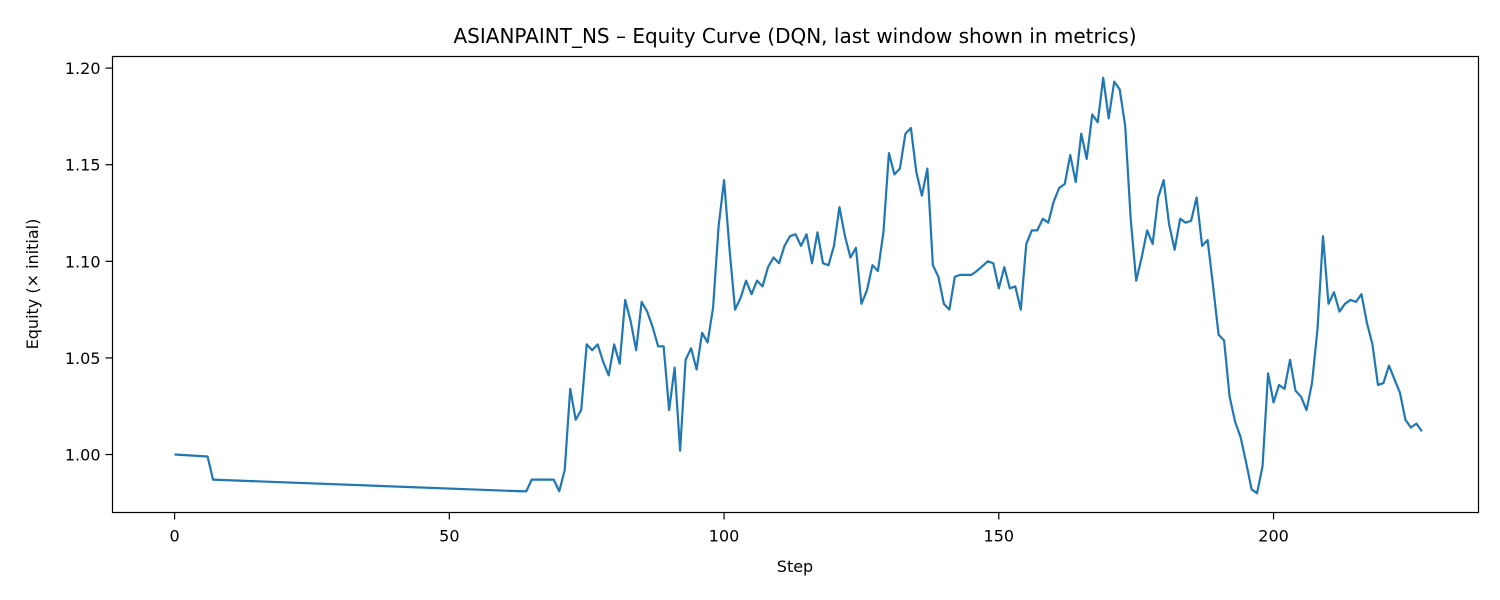  What do you see at coordinates (795, 566) in the screenshot?
I see `x-axis-label: Step` at bounding box center [795, 566].